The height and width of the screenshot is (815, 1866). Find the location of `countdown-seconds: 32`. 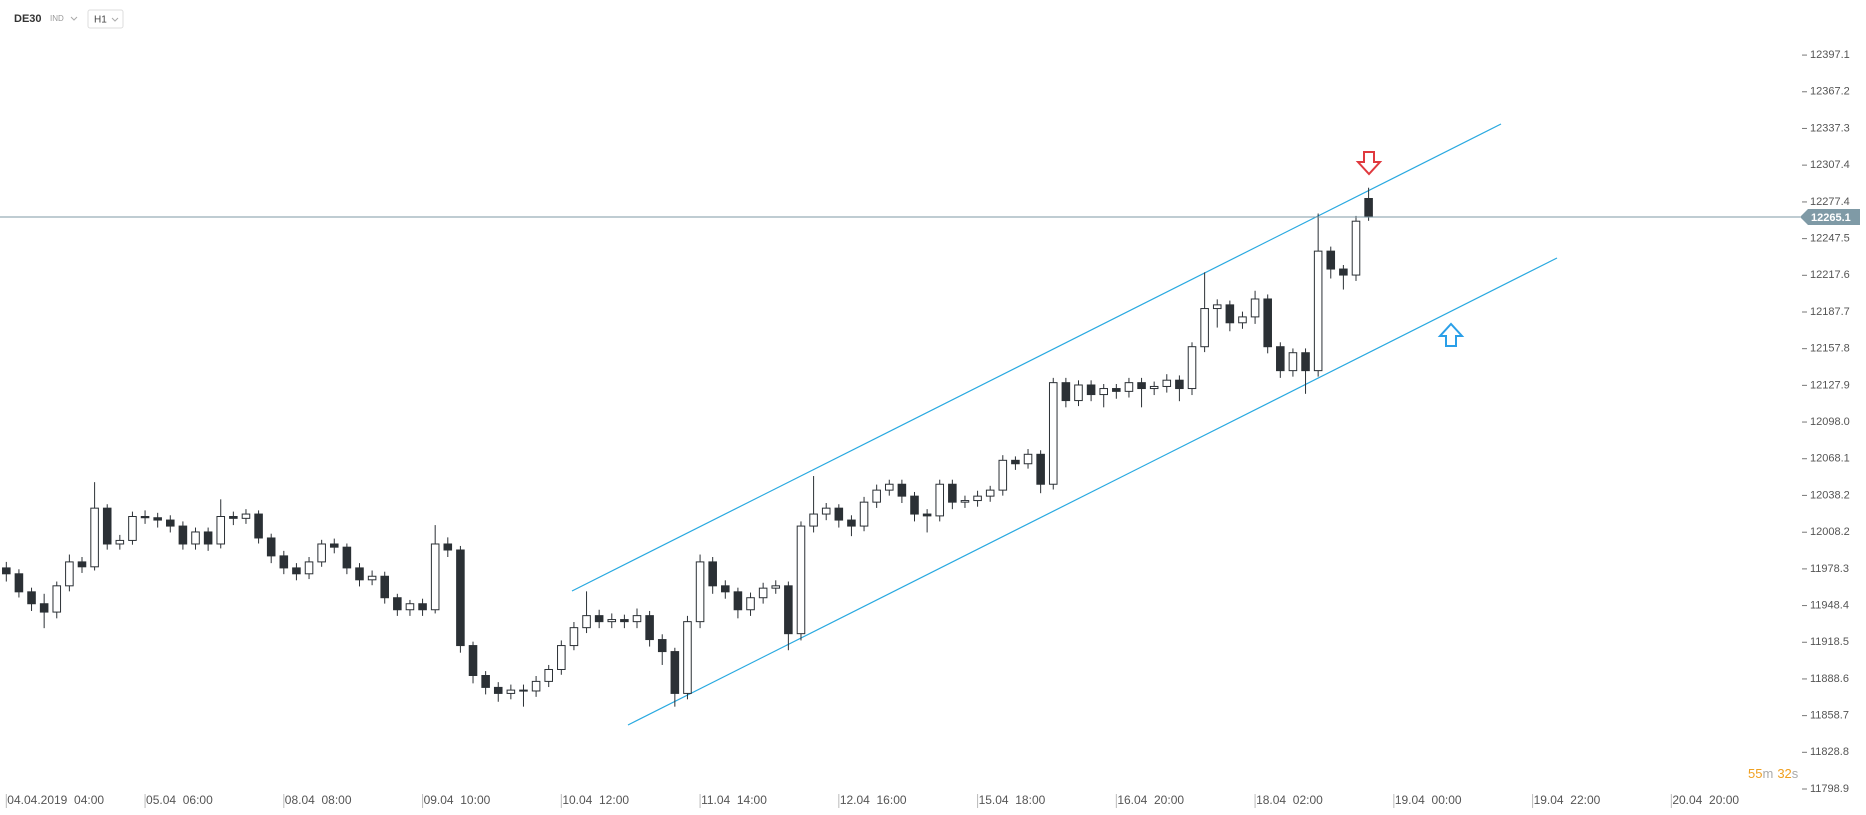

countdown-seconds: 32 is located at coordinates (1784, 773).